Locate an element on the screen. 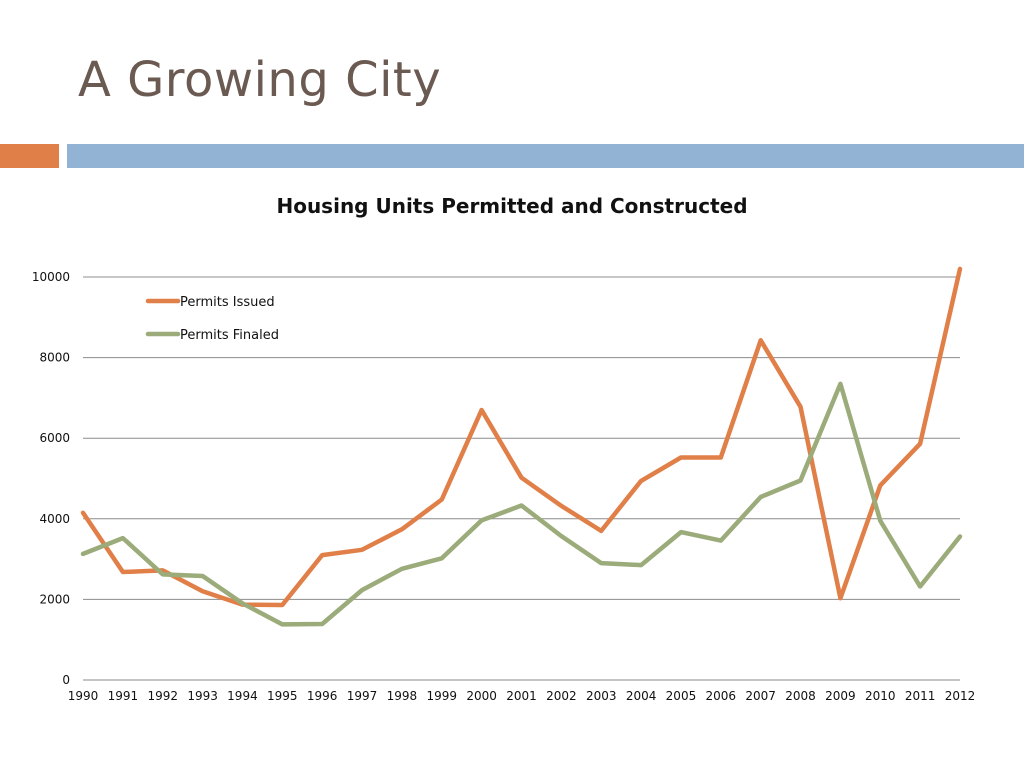 This screenshot has height=768, width=1024. legend-label: Permits Finaled is located at coordinates (229, 335).